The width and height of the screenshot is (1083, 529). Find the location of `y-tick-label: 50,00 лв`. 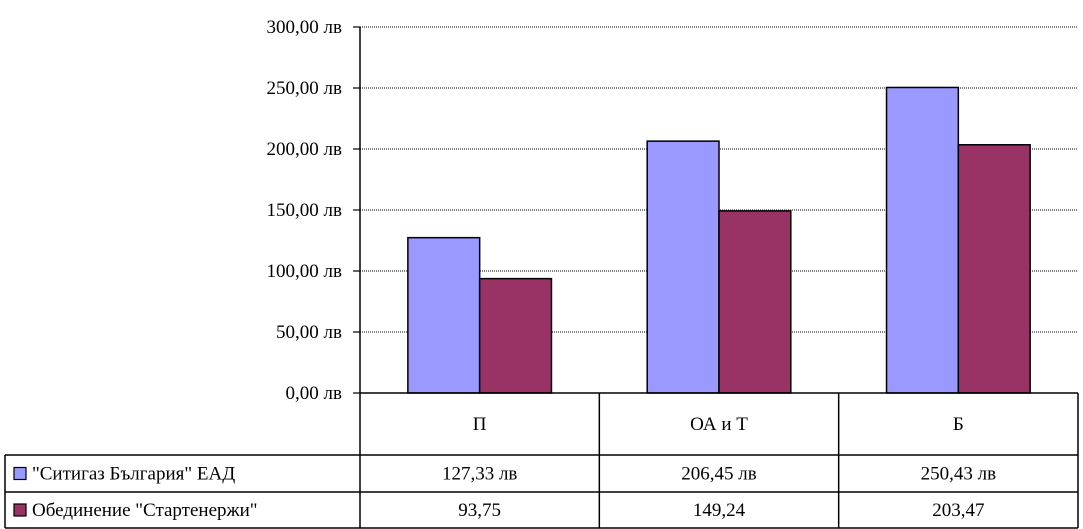

y-tick-label: 50,00 лв is located at coordinates (309, 332).